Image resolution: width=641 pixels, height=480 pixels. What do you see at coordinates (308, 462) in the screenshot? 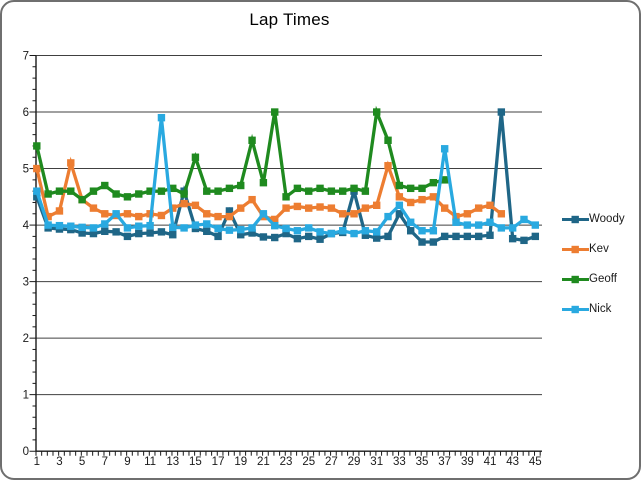
I see `x-tick-label: 25` at bounding box center [308, 462].